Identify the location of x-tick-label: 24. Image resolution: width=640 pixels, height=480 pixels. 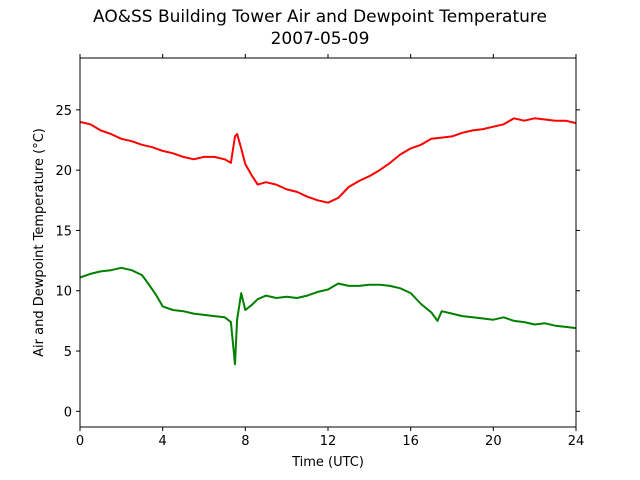
(576, 441).